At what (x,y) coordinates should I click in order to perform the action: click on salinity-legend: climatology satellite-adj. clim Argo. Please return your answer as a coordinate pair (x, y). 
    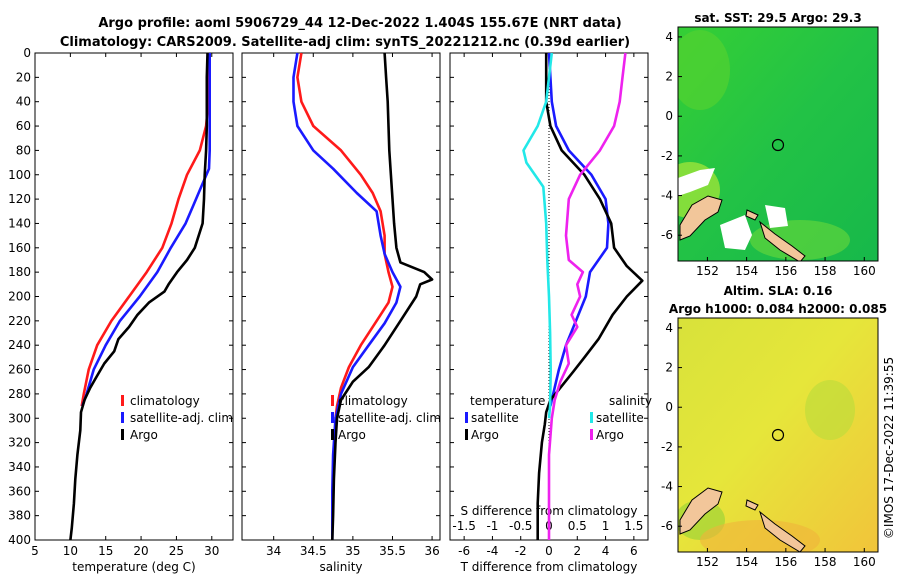
    Looking at the image, I should click on (386, 418).